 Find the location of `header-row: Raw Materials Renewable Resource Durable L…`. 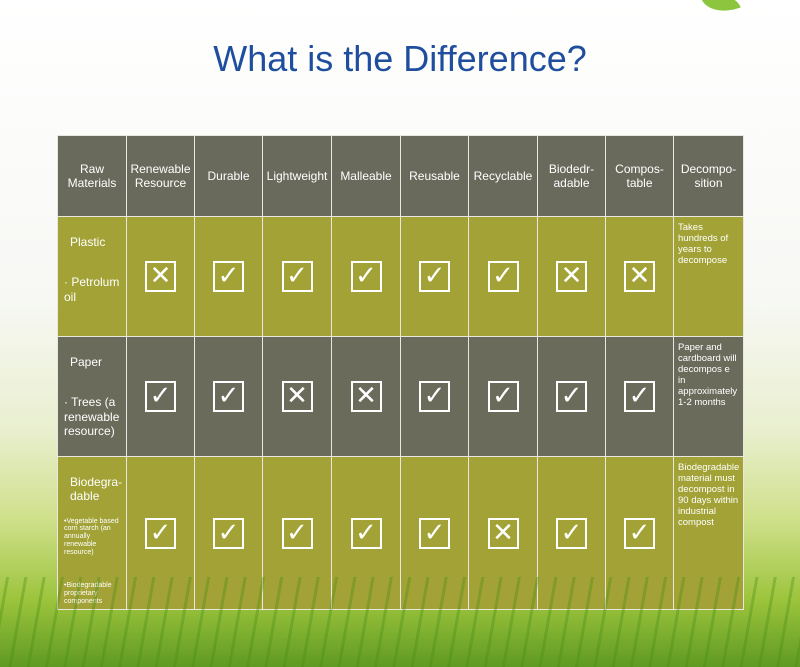

header-row: Raw Materials Renewable Resource Durable L… is located at coordinates (400, 176).